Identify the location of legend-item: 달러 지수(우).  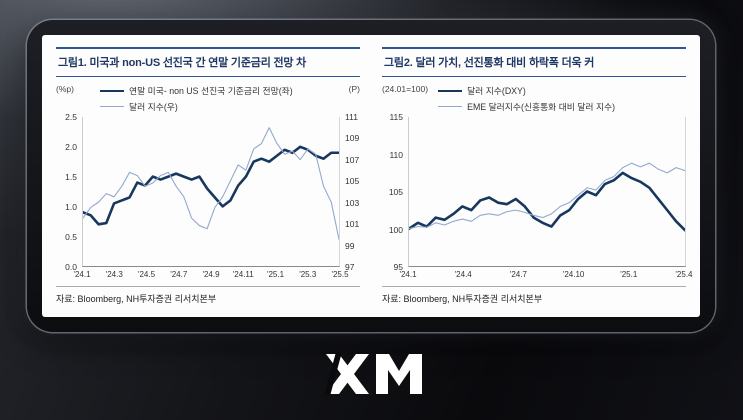
(196, 106).